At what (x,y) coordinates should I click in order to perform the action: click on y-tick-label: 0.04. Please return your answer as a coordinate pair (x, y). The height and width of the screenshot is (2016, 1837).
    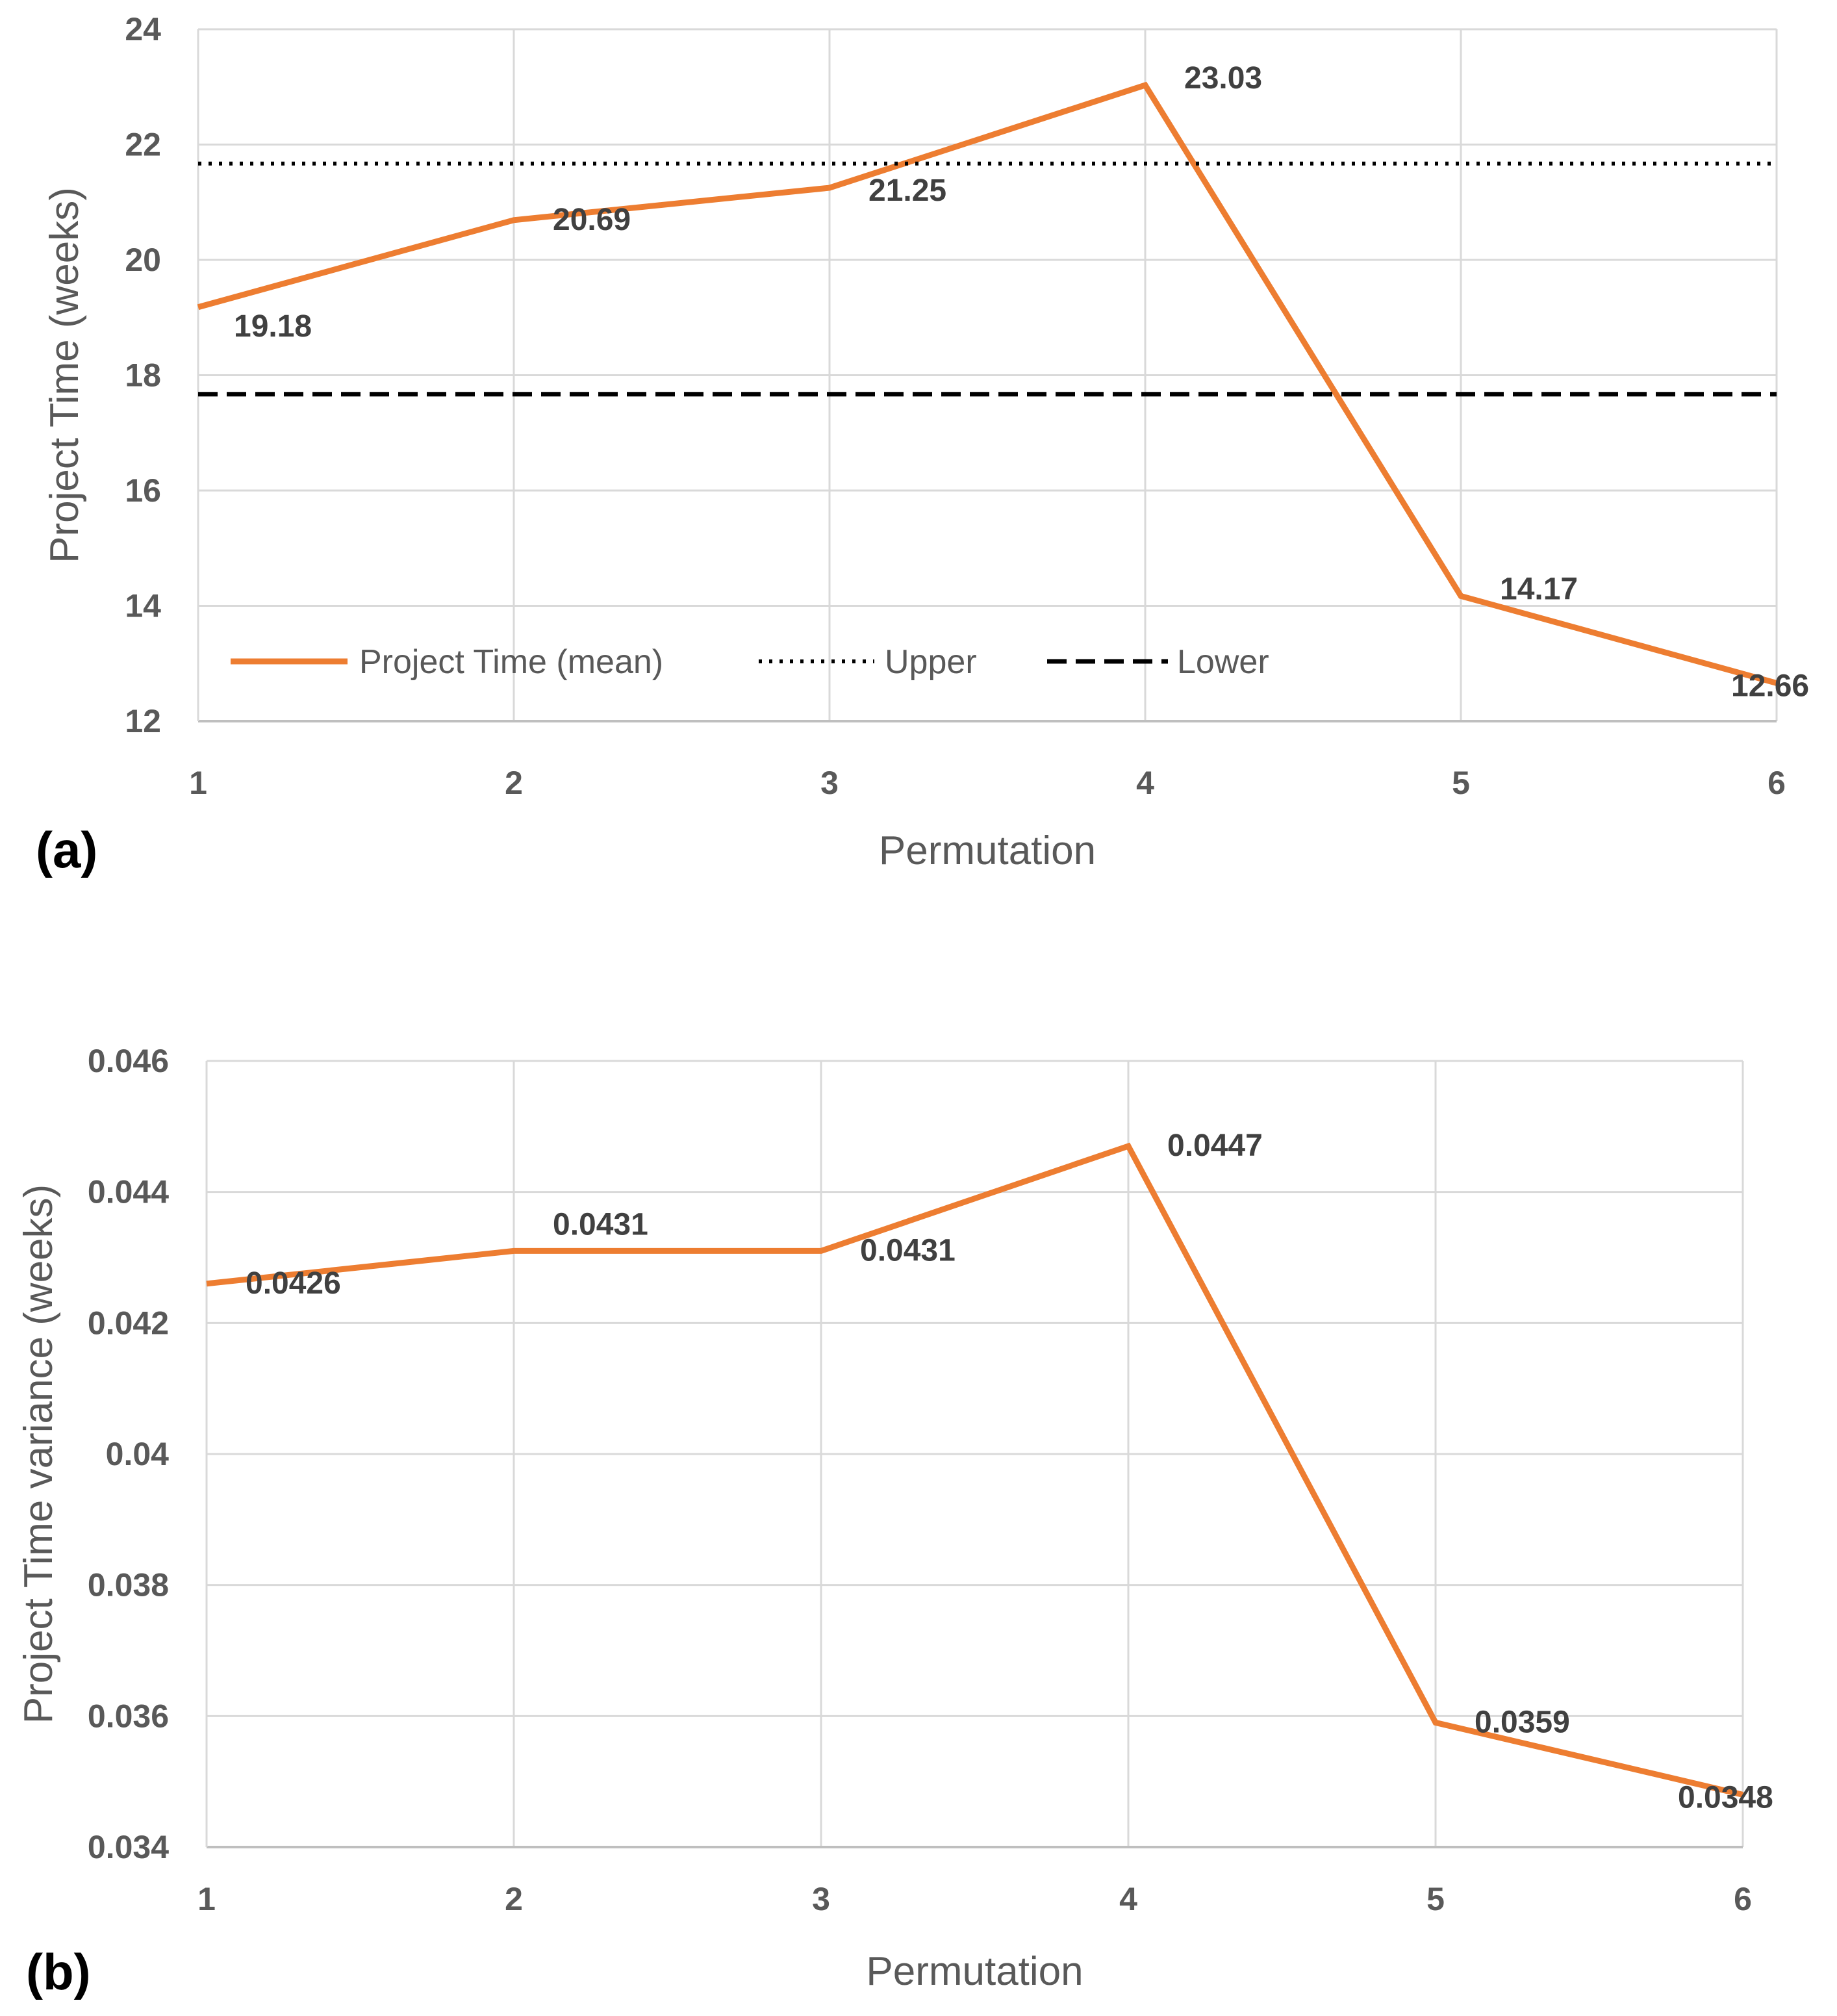
    Looking at the image, I should click on (138, 1454).